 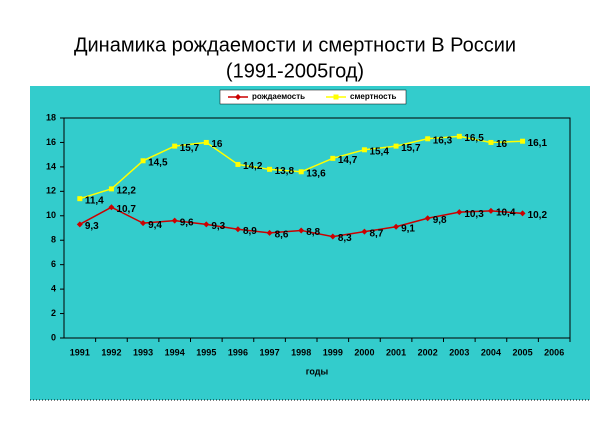 What do you see at coordinates (285, 171) in the screenshot?
I see `data-label: 13,8` at bounding box center [285, 171].